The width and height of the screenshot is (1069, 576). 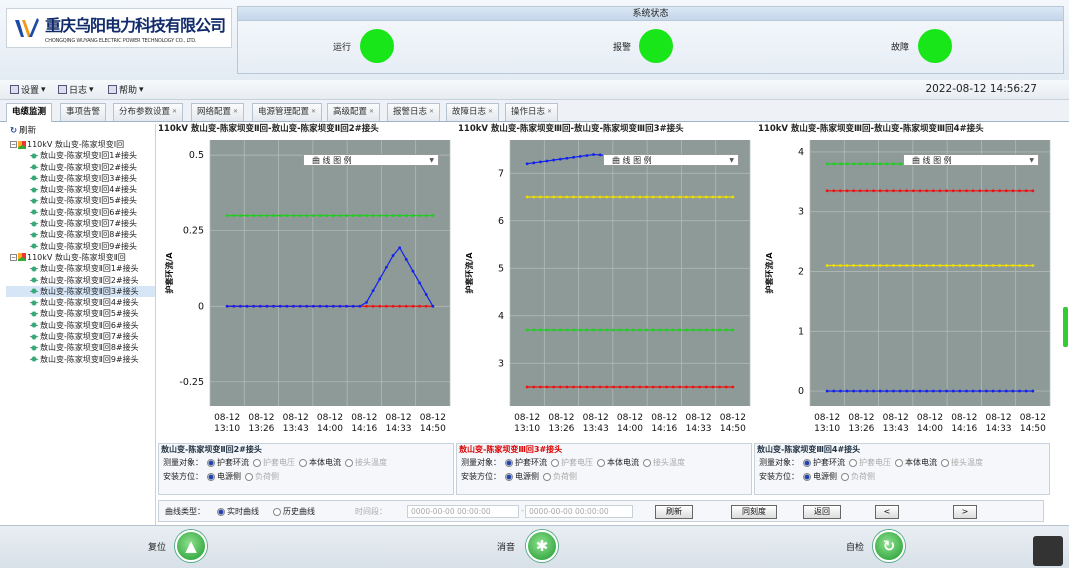 I want to click on tree-item: 敖山变-陈家坝变Ⅰ回8#接头, so click(x=80, y=234).